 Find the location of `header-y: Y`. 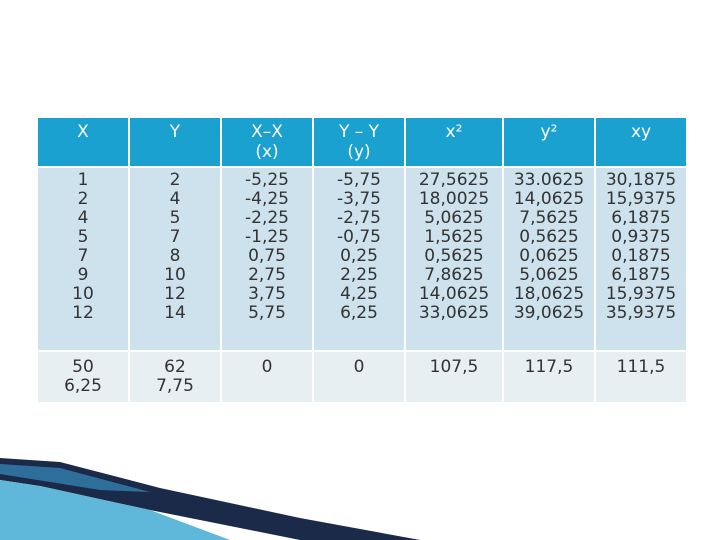

header-y: Y is located at coordinates (175, 142).